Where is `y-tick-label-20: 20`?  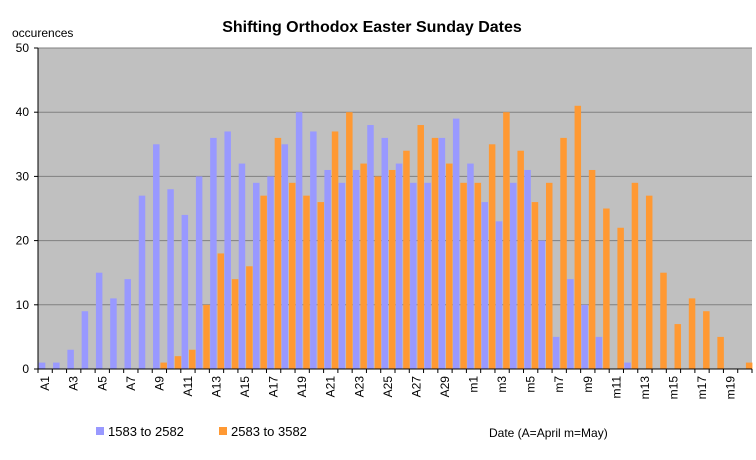
y-tick-label-20: 20 is located at coordinates (23, 241).